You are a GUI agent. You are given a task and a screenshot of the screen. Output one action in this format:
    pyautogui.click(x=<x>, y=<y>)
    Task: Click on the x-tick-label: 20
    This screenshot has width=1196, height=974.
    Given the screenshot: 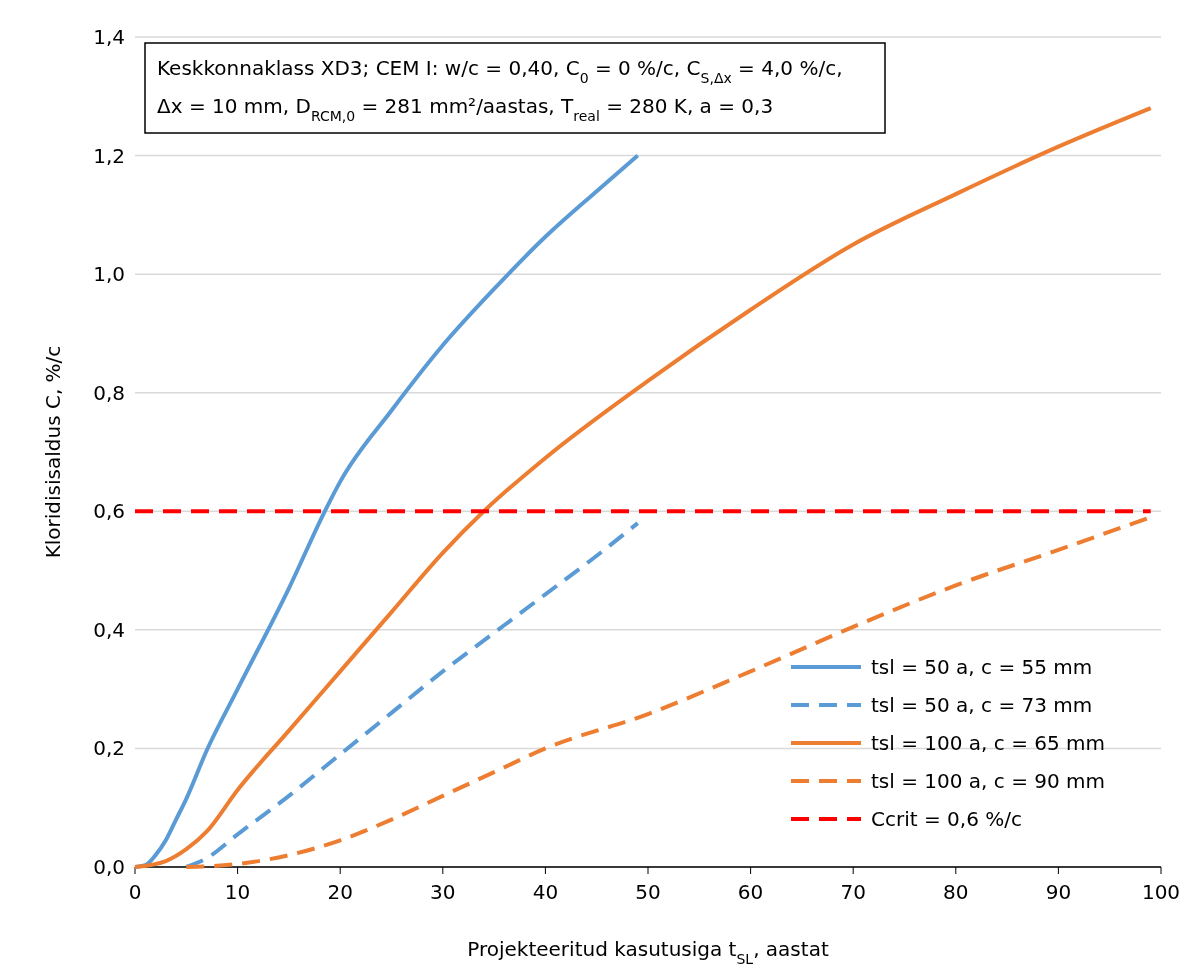 What is the action you would take?
    pyautogui.click(x=340, y=892)
    